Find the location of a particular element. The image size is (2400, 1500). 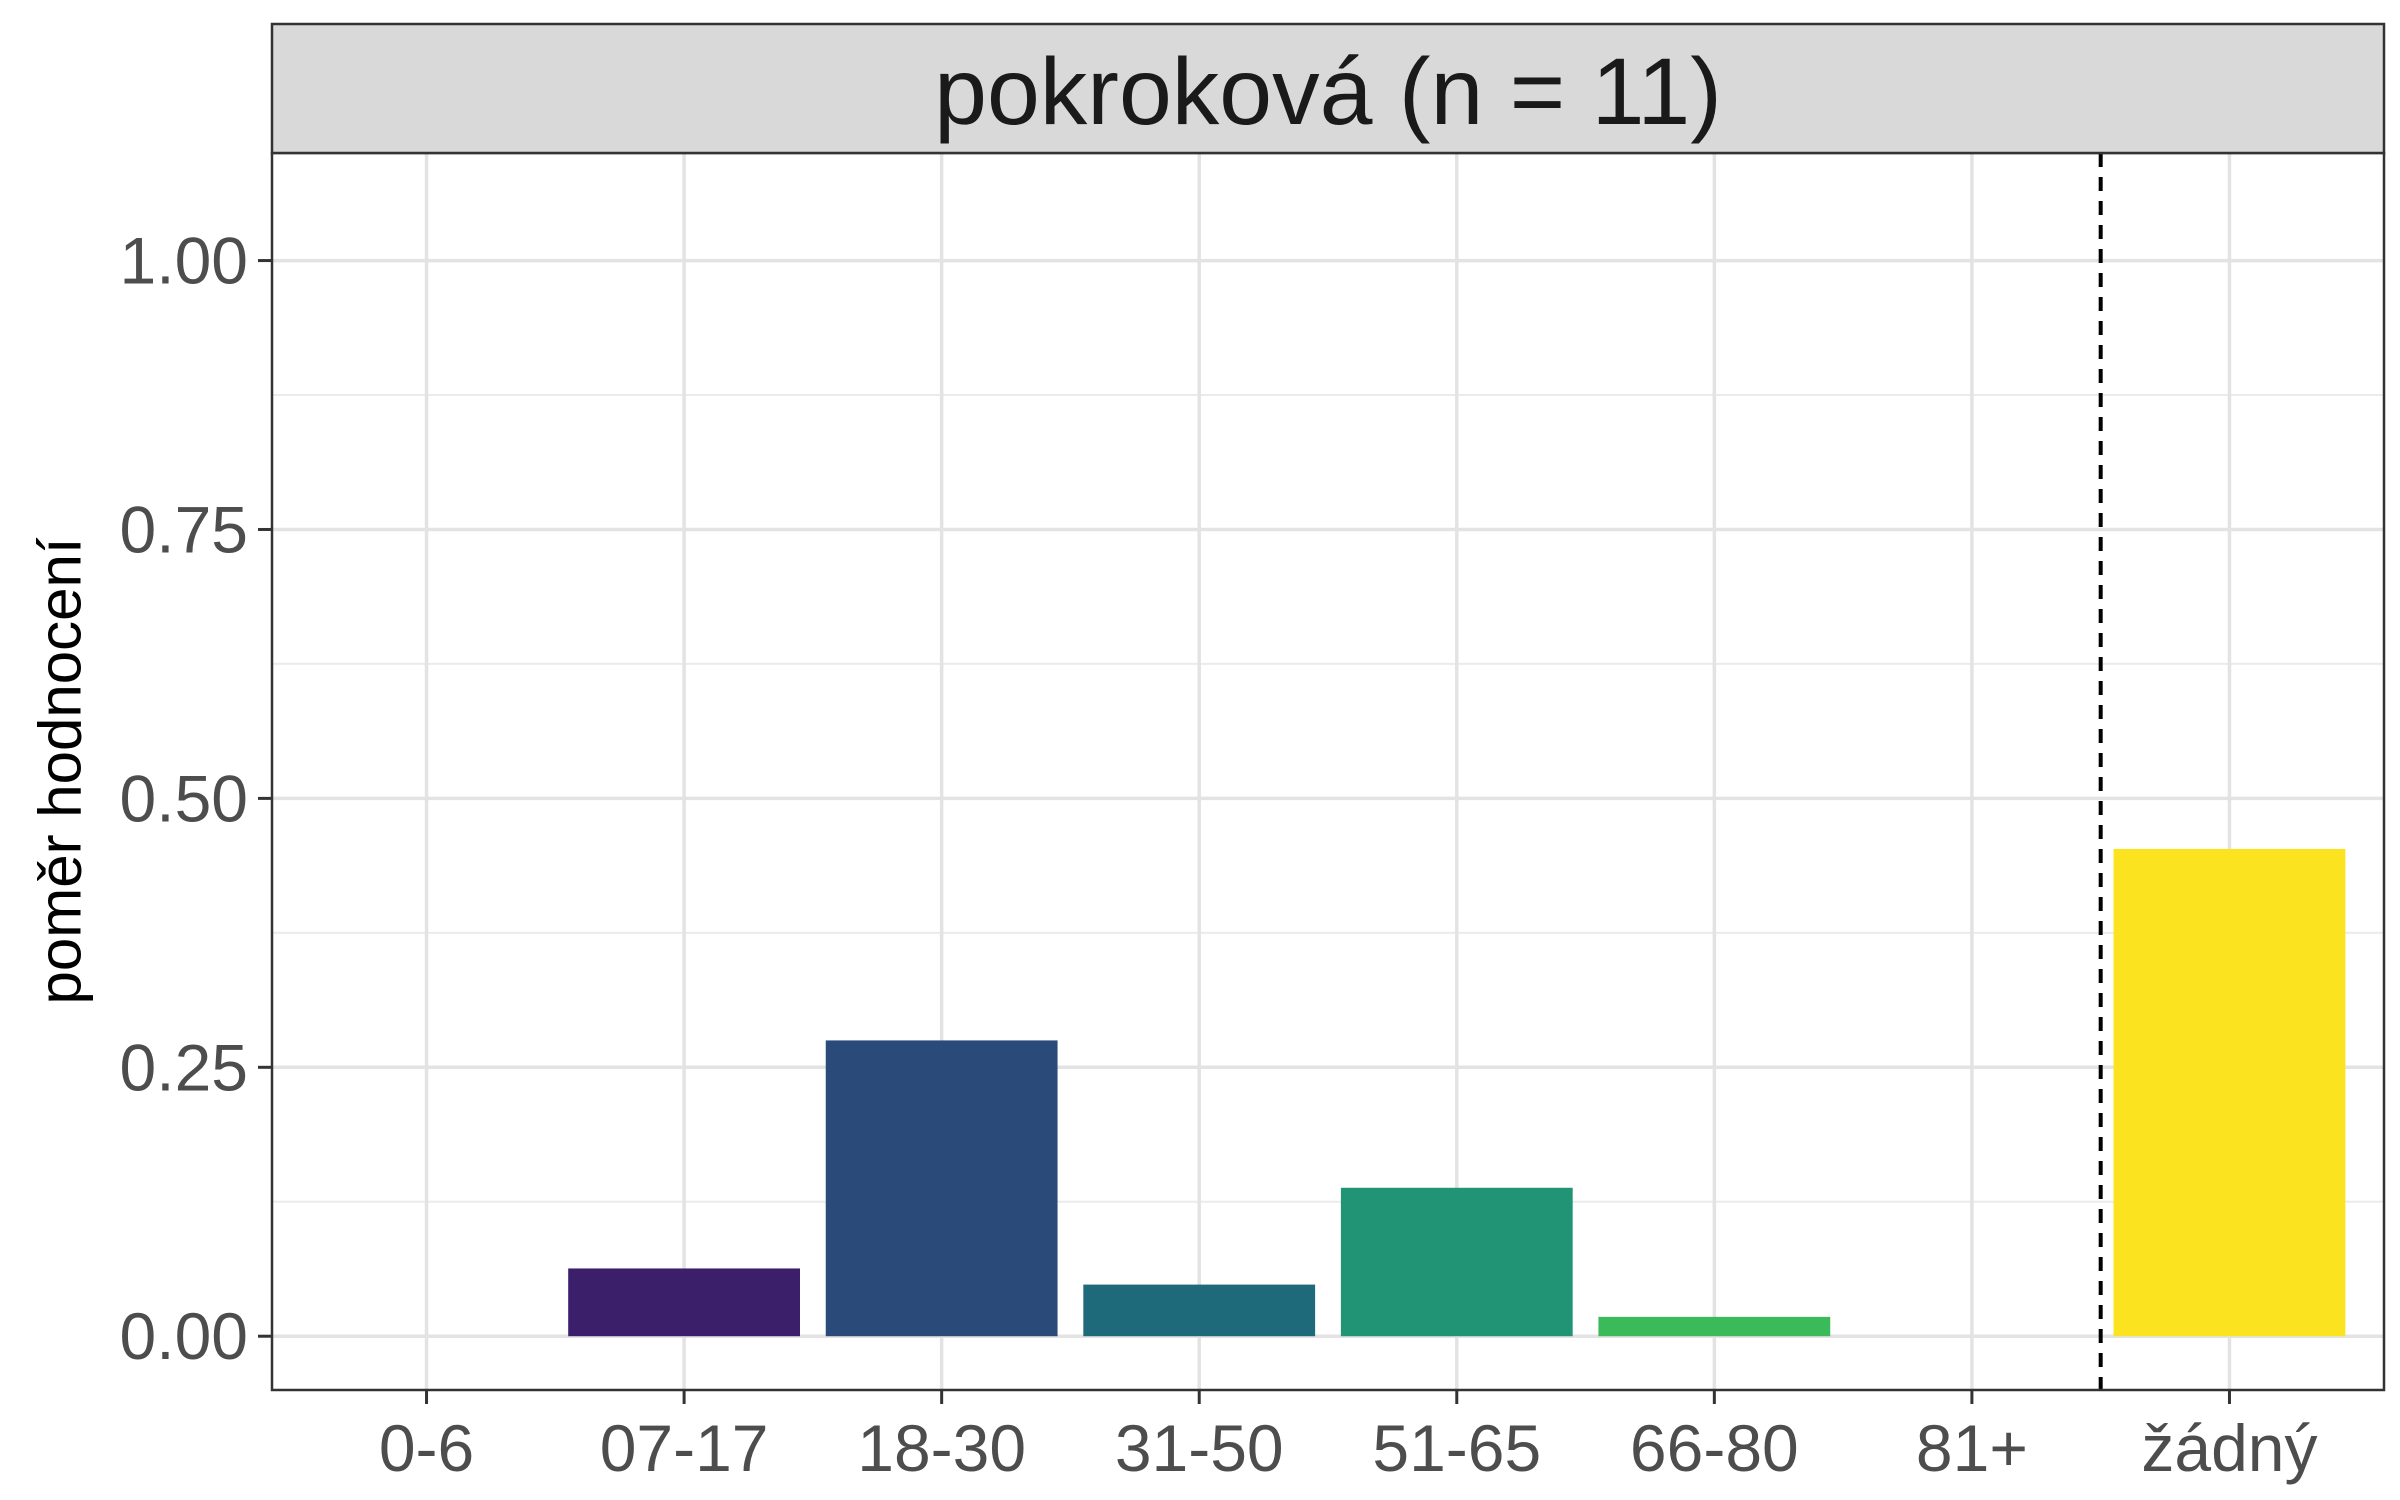

x-tick-label: 51-65 is located at coordinates (1456, 1448).